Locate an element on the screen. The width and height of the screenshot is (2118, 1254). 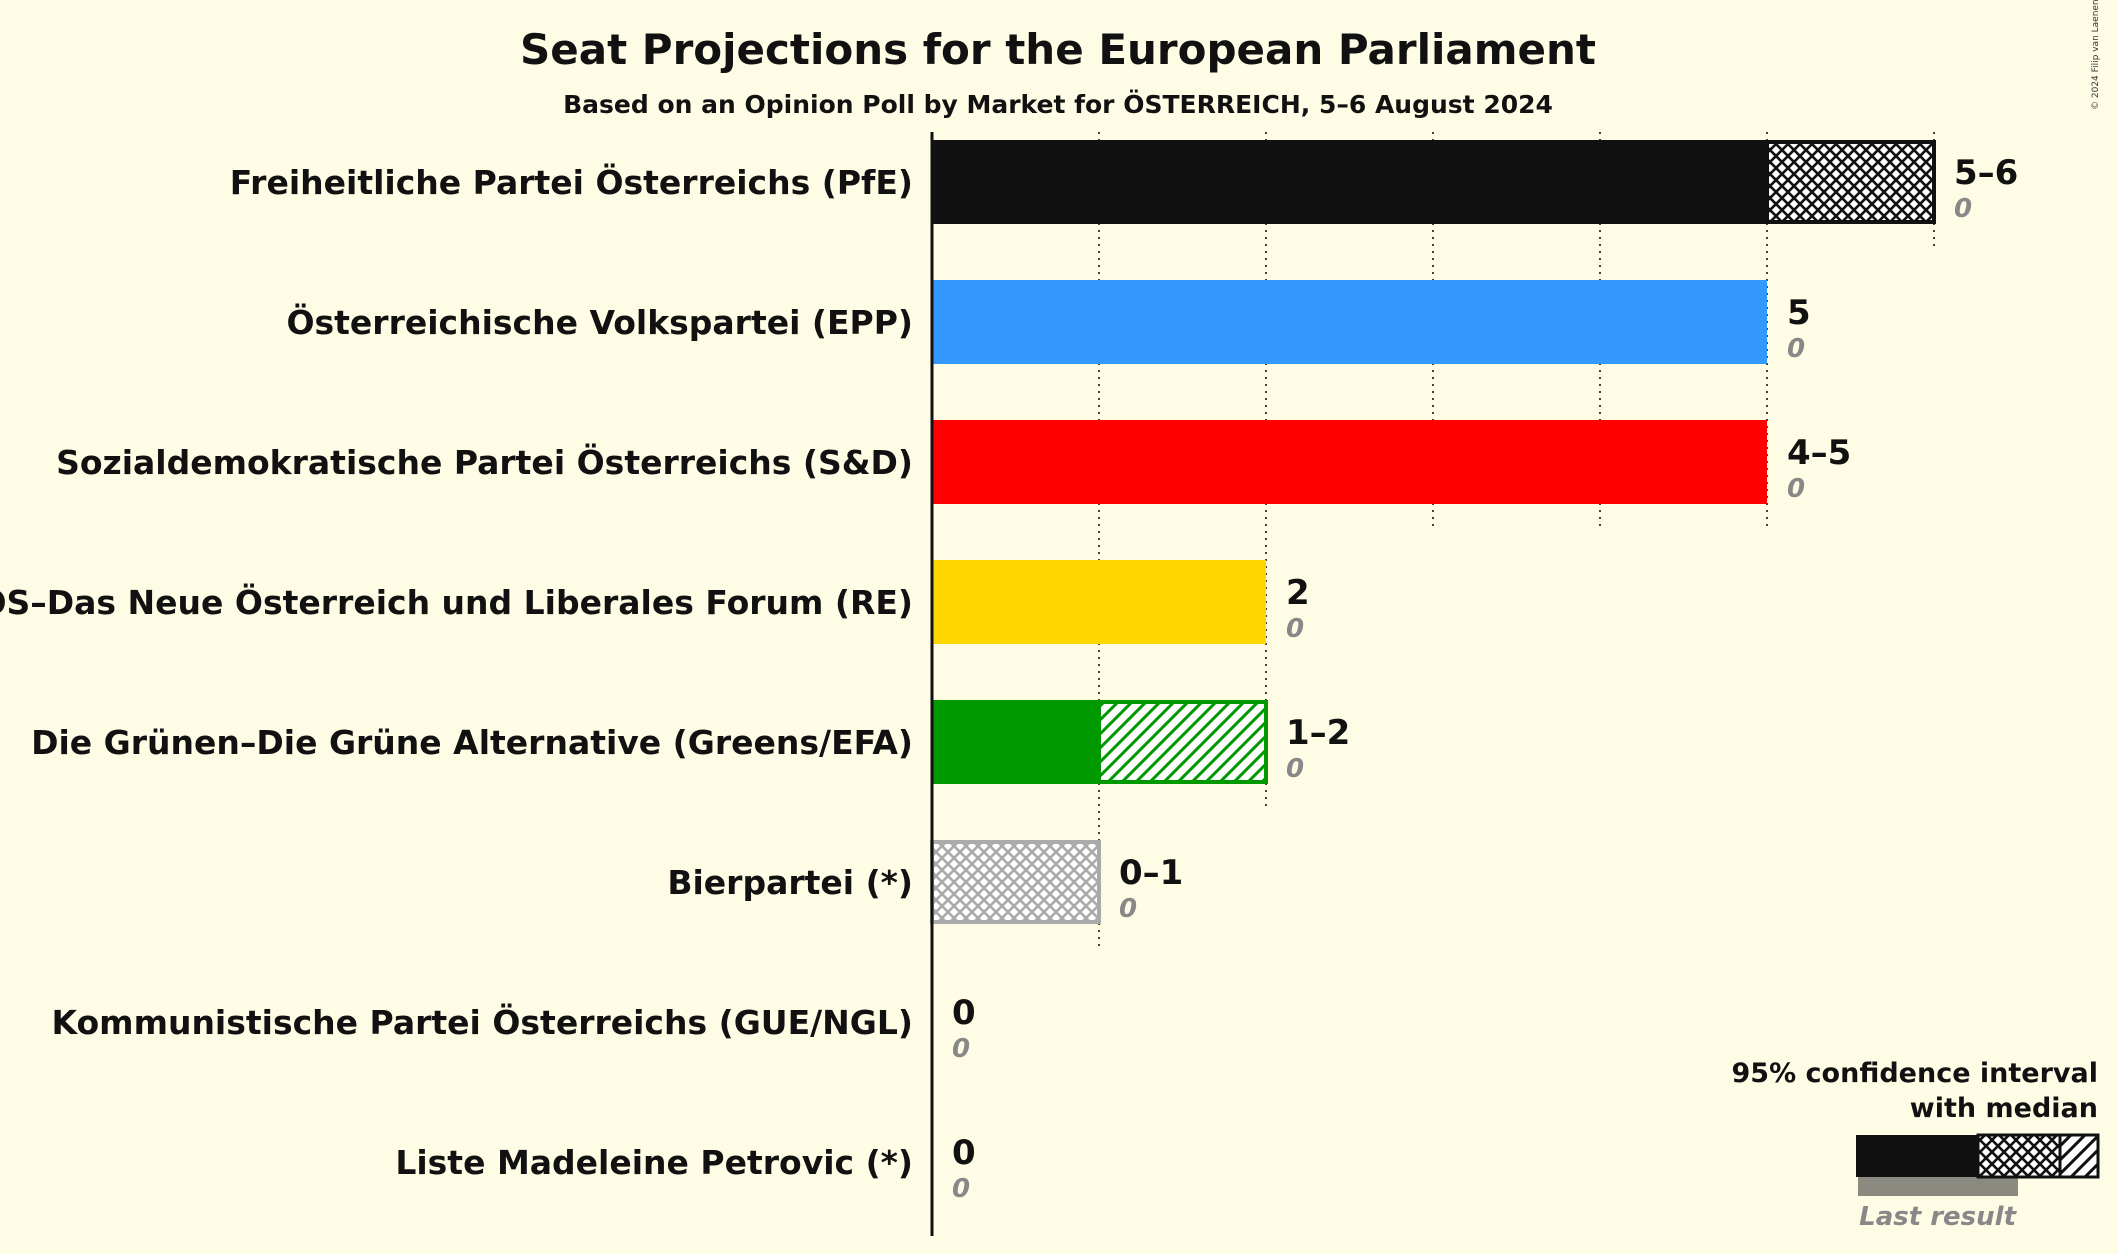
legend-median-swatch is located at coordinates (1917, 1156).